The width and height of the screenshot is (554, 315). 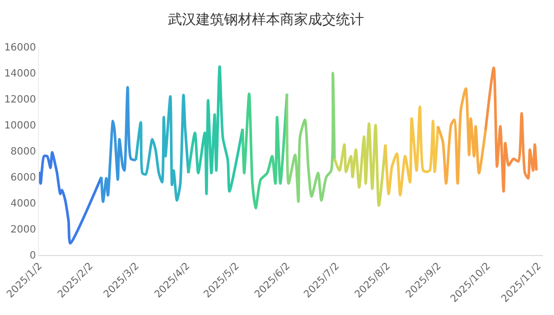 What do you see at coordinates (33, 256) in the screenshot?
I see `y-tick-label: 0` at bounding box center [33, 256].